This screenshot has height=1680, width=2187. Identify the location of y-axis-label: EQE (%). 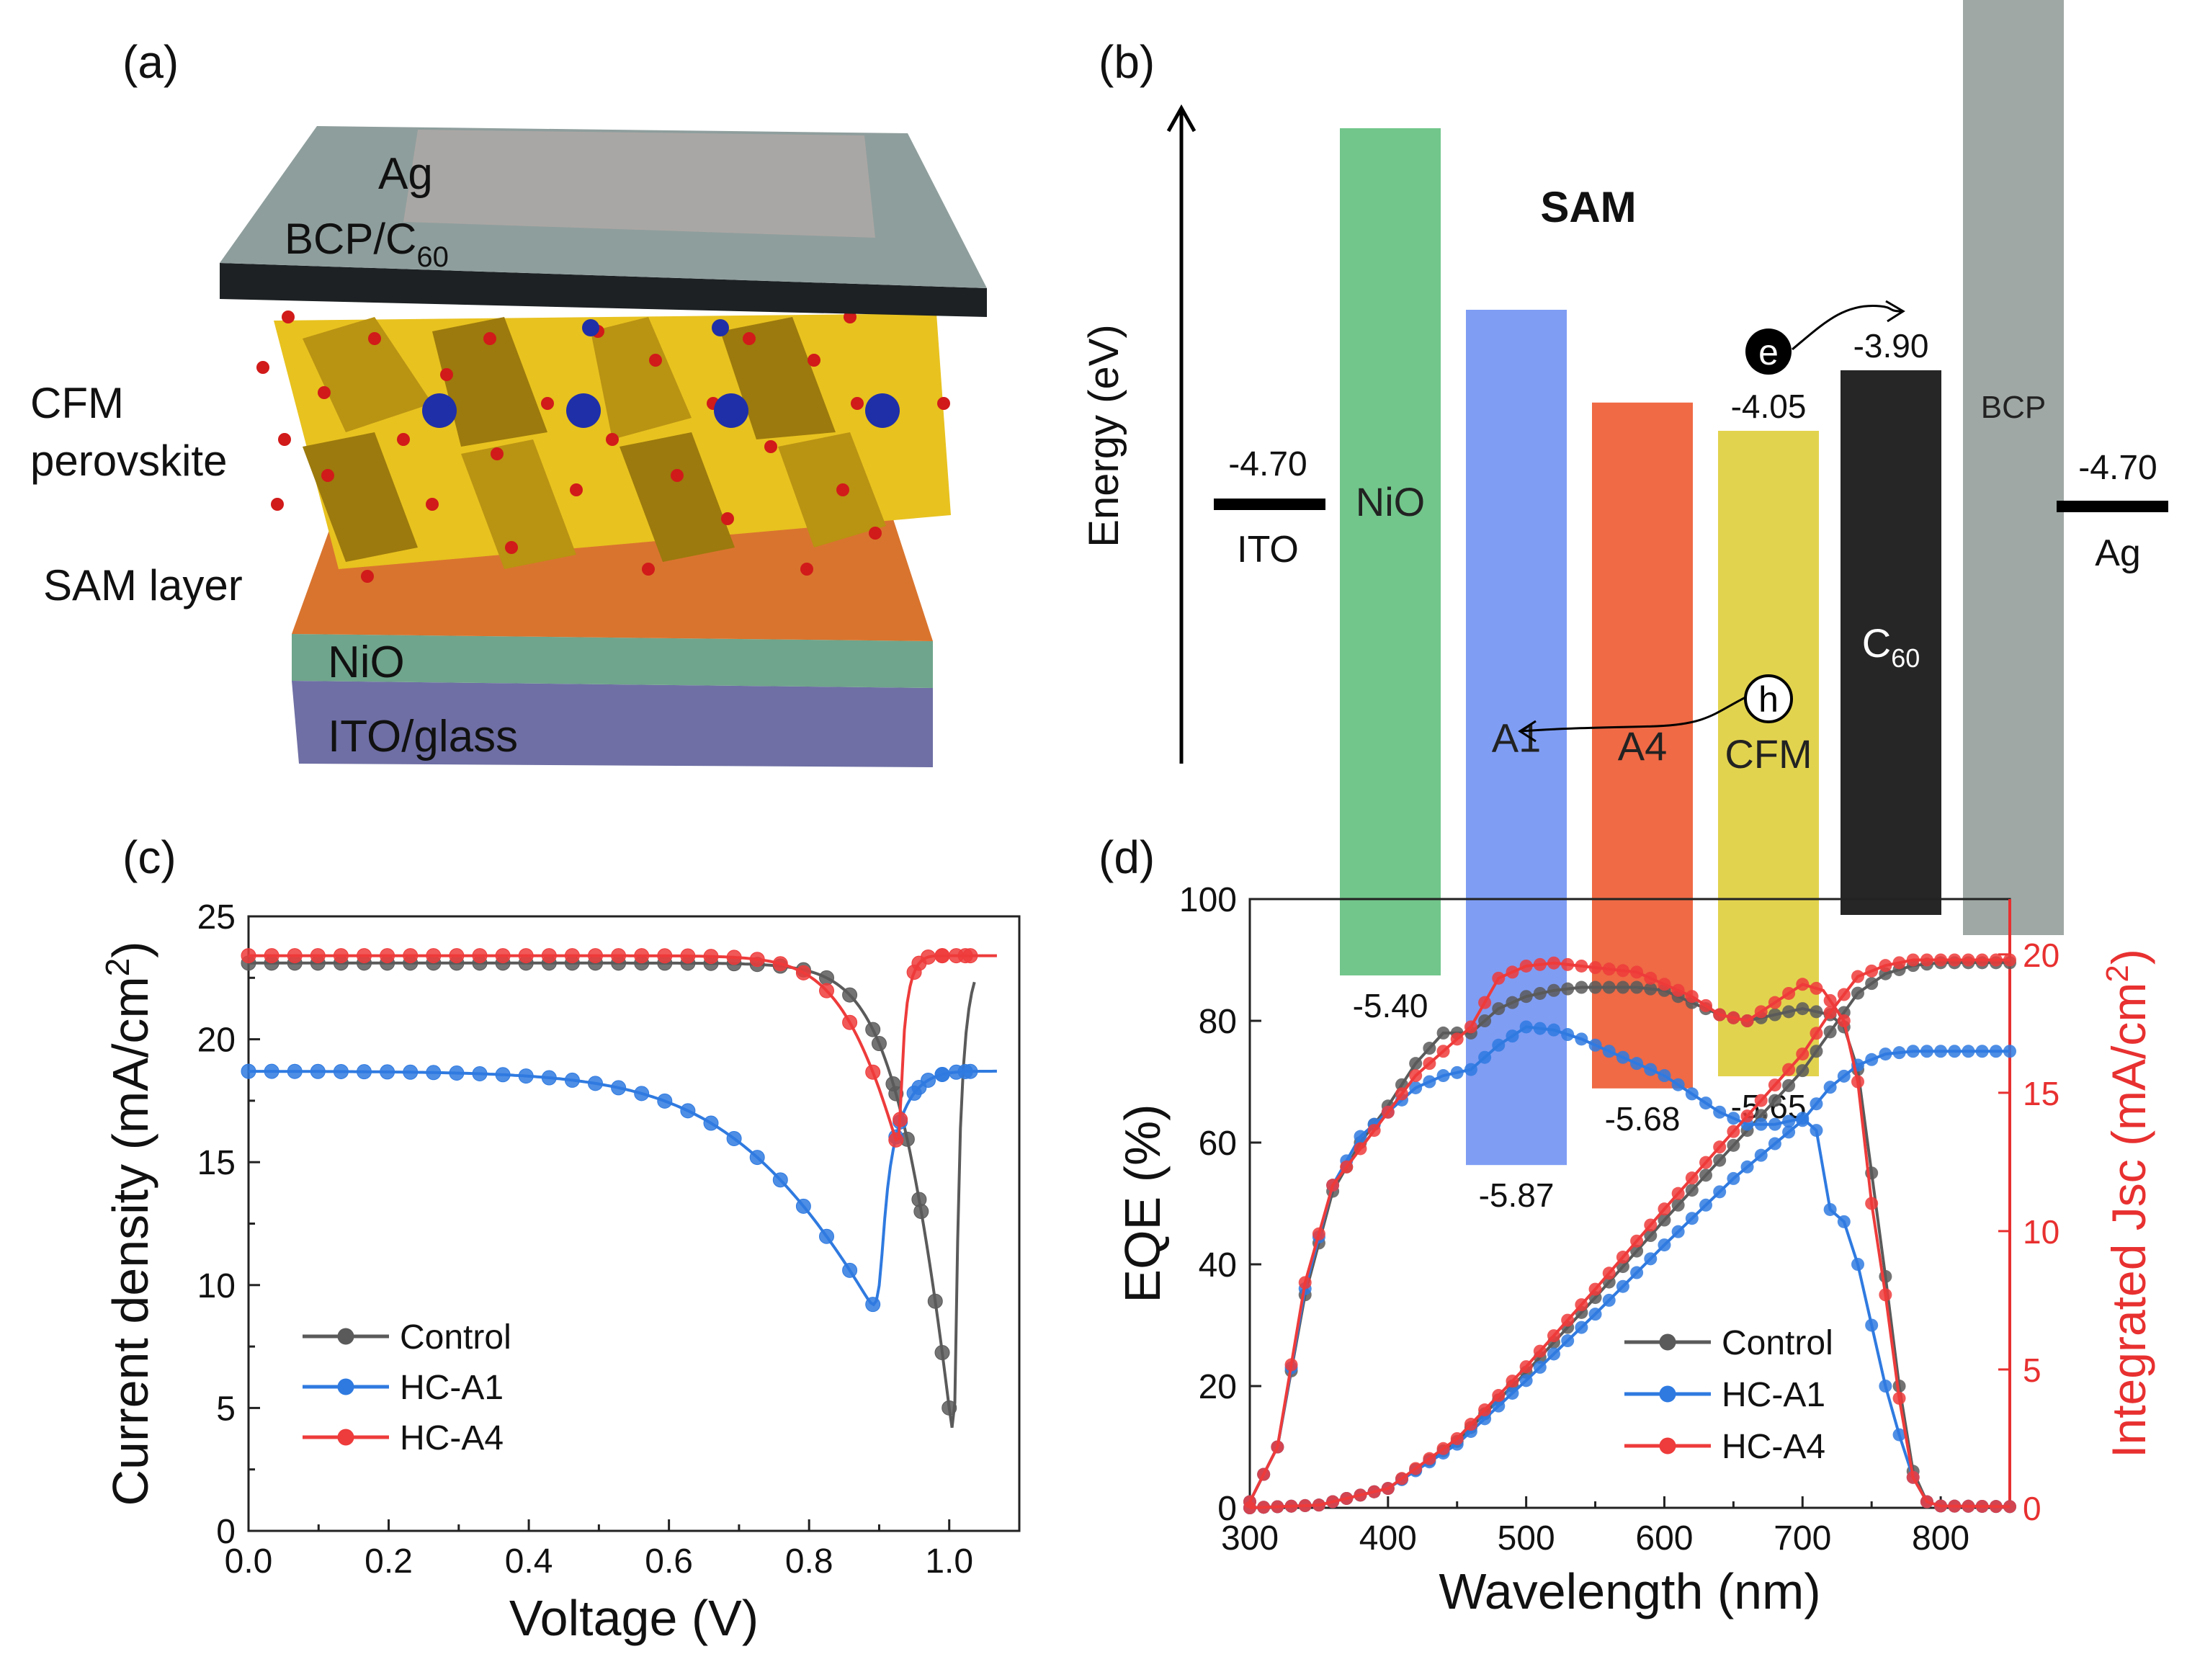
(1142, 1203).